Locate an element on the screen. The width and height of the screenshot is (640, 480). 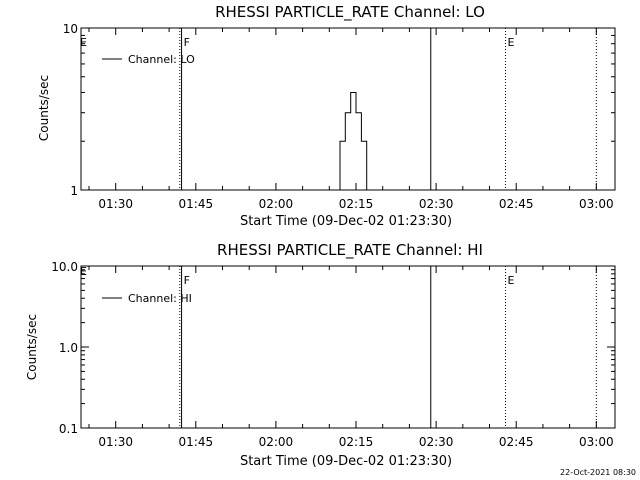
footer-timestamp: 22-Oct-2021 08:30 is located at coordinates (598, 472).